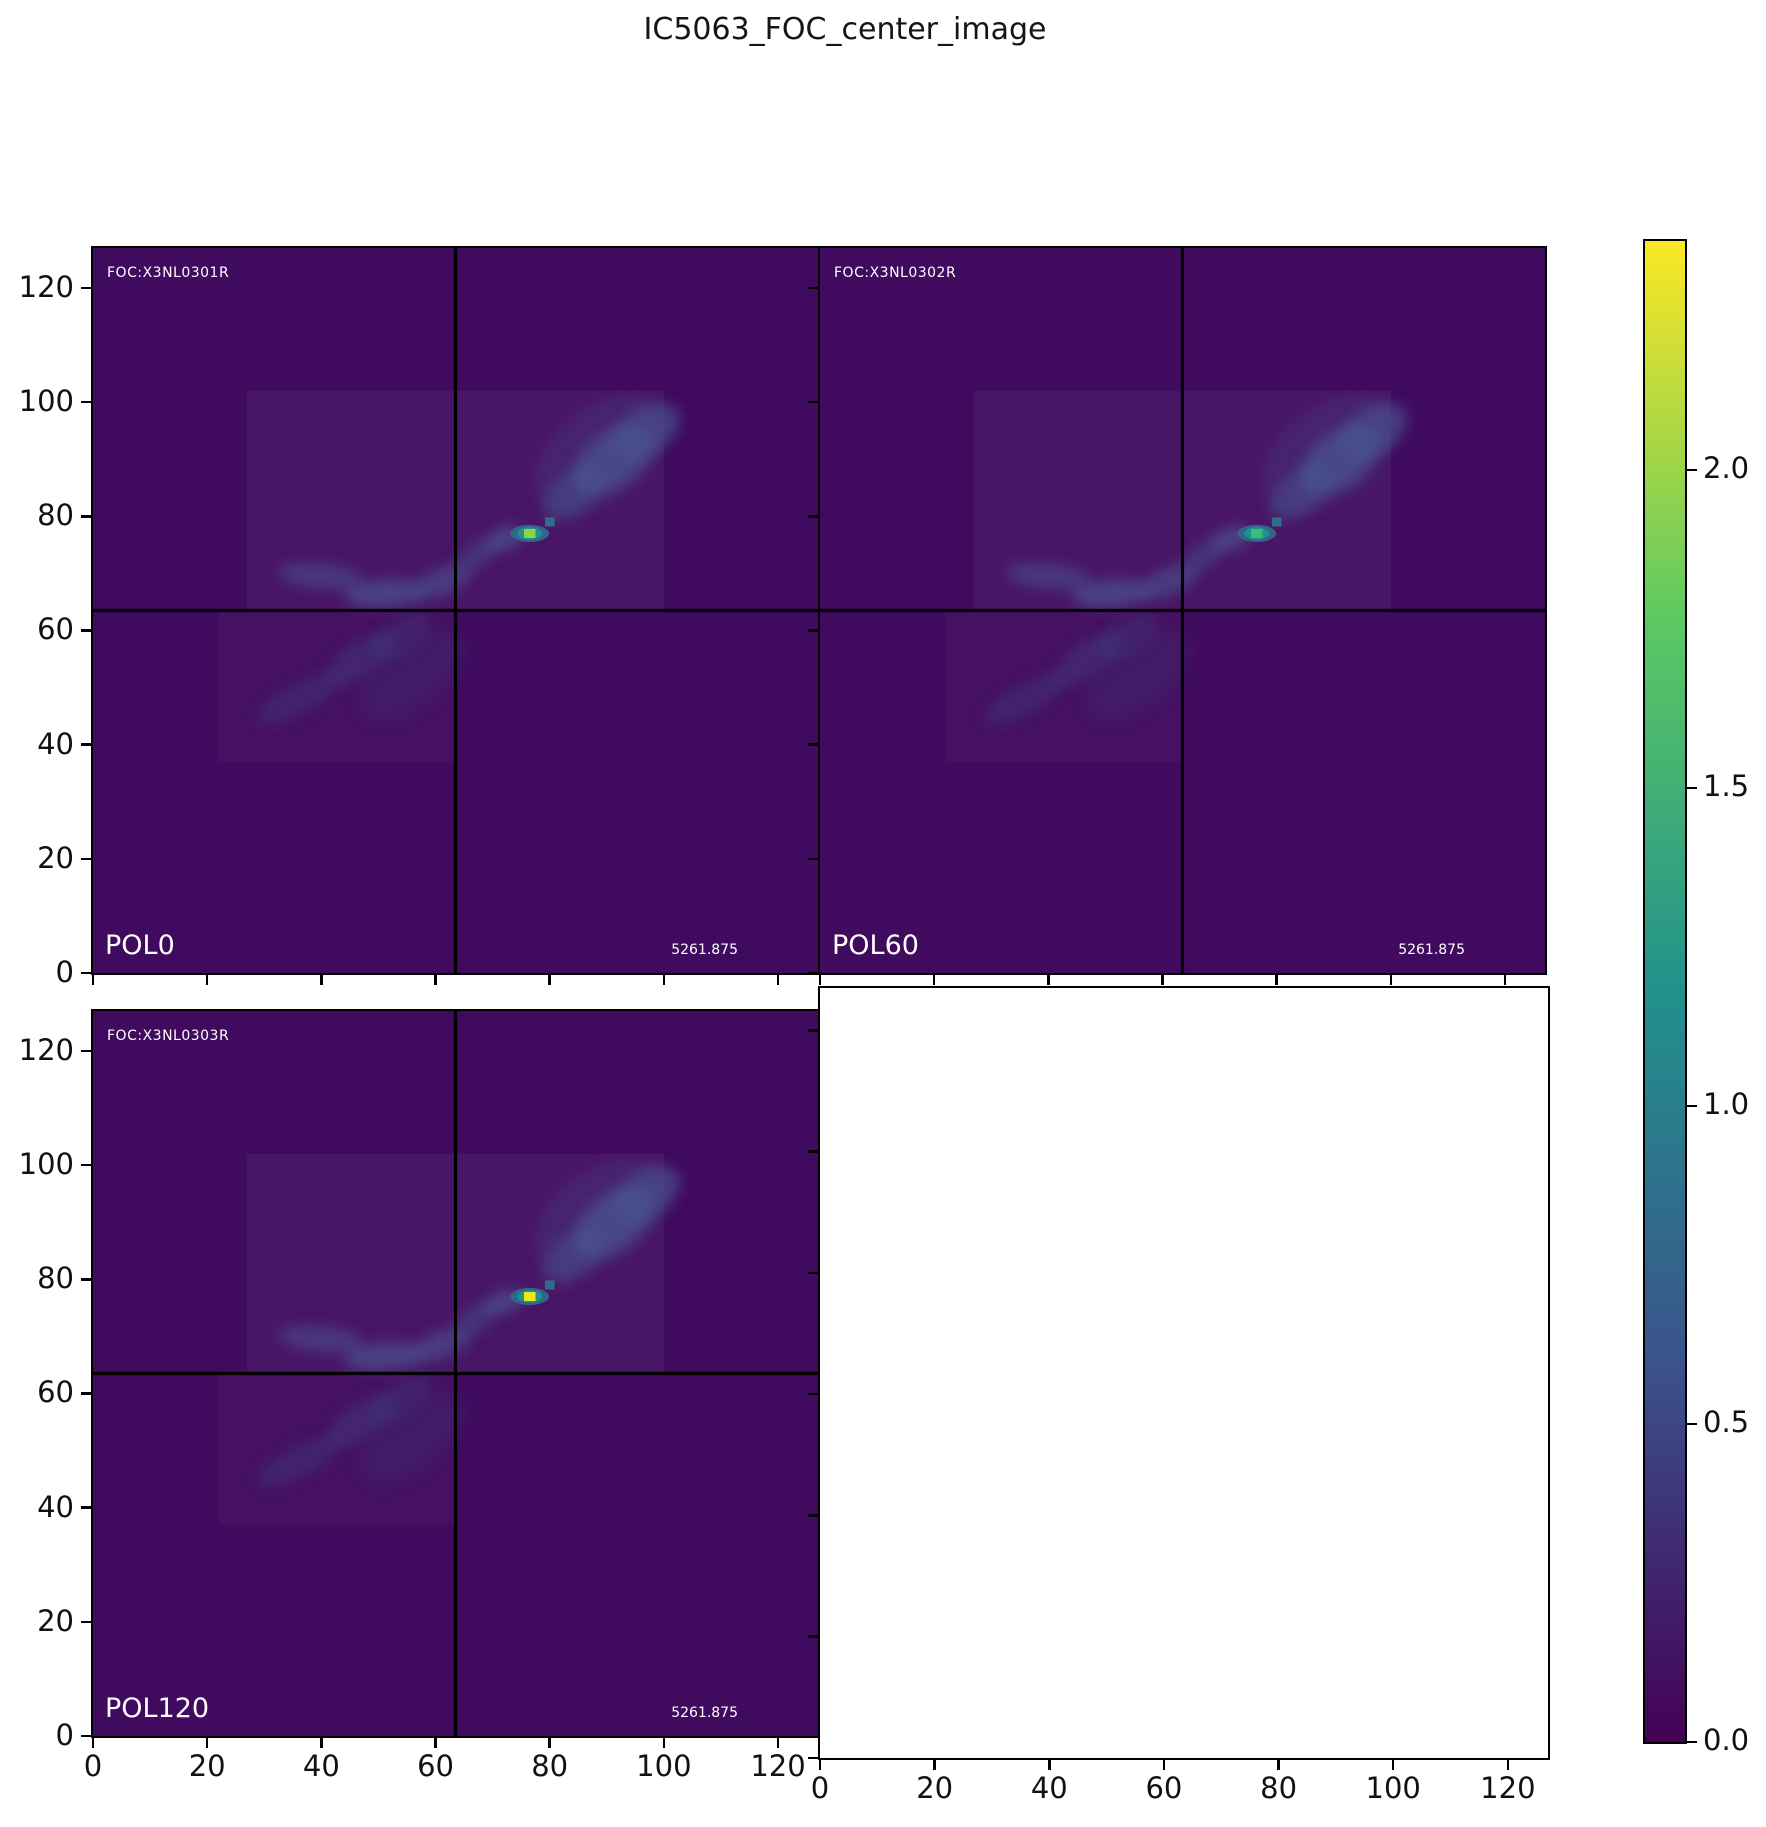 The height and width of the screenshot is (1827, 1766). Describe the element at coordinates (1726, 1740) in the screenshot. I see `colorbar-tick-label: 0.0` at that location.